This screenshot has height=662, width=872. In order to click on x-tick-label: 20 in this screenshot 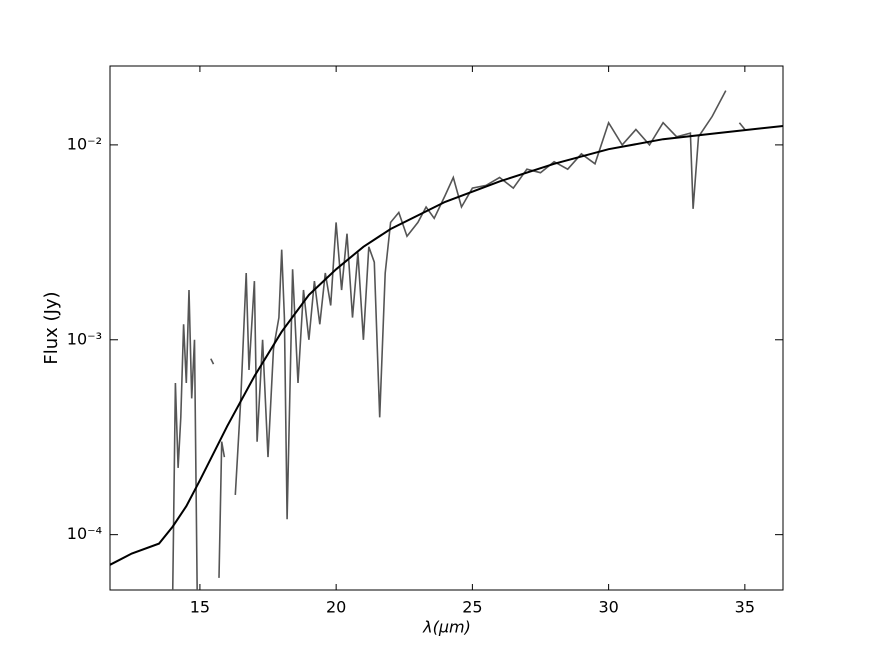, I will do `click(336, 607)`.